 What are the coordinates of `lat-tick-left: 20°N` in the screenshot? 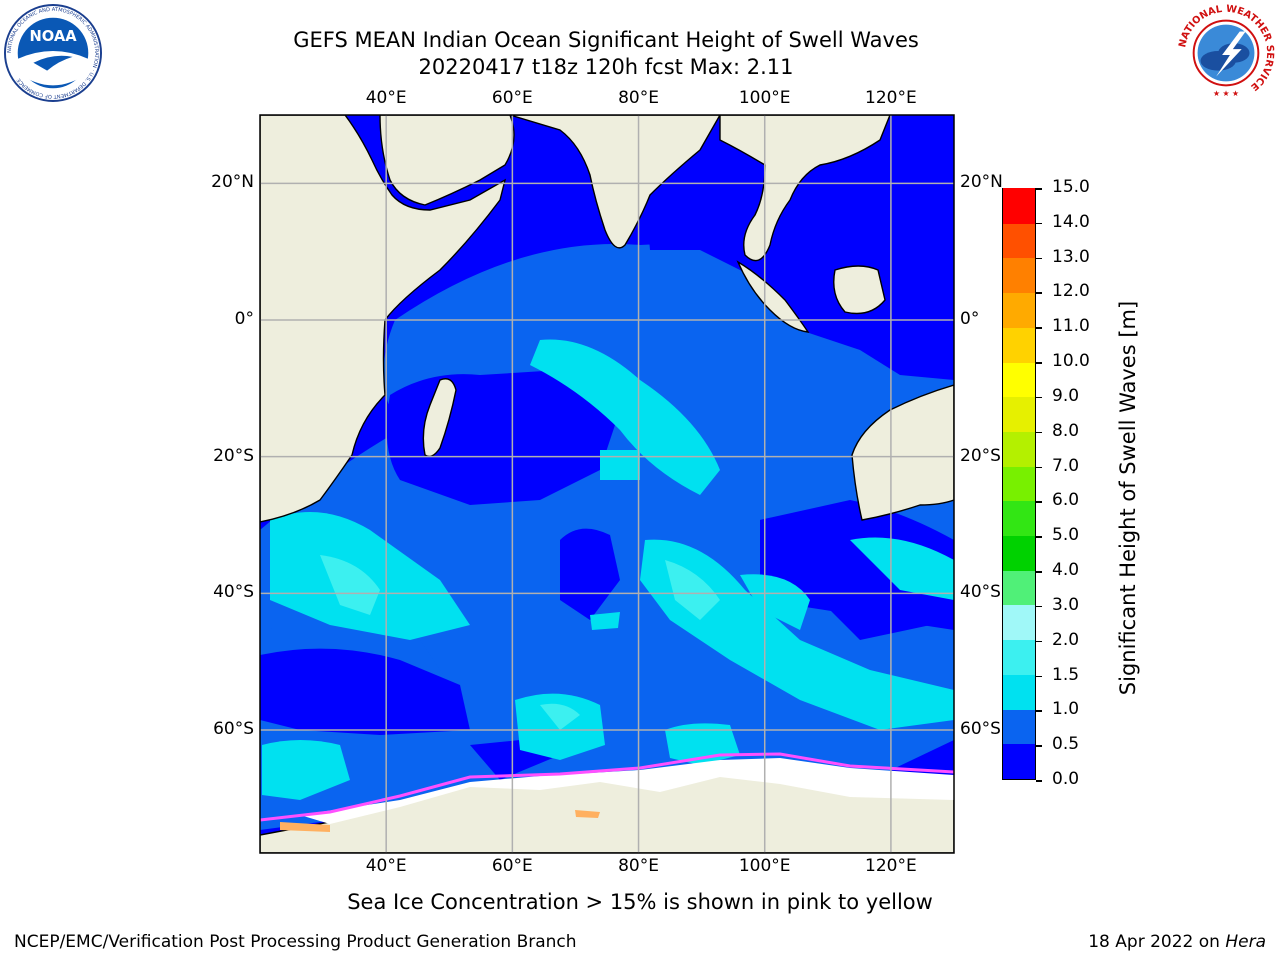 It's located at (232, 182).